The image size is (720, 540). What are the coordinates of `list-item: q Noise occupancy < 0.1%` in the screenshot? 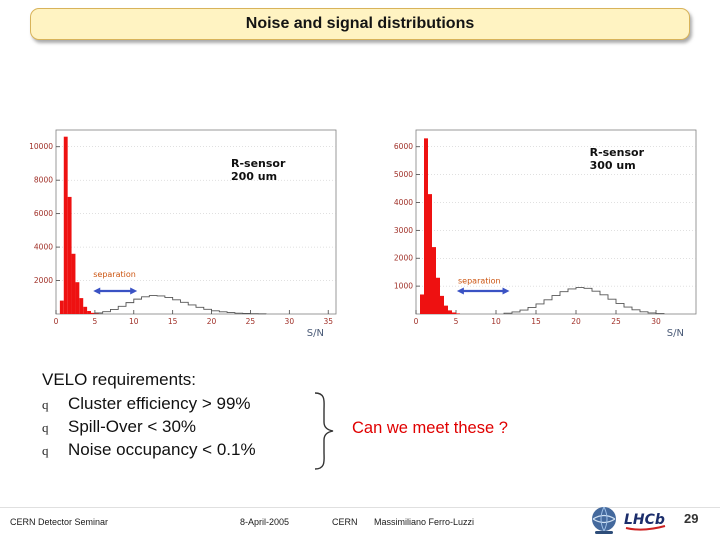 It's located at (149, 449).